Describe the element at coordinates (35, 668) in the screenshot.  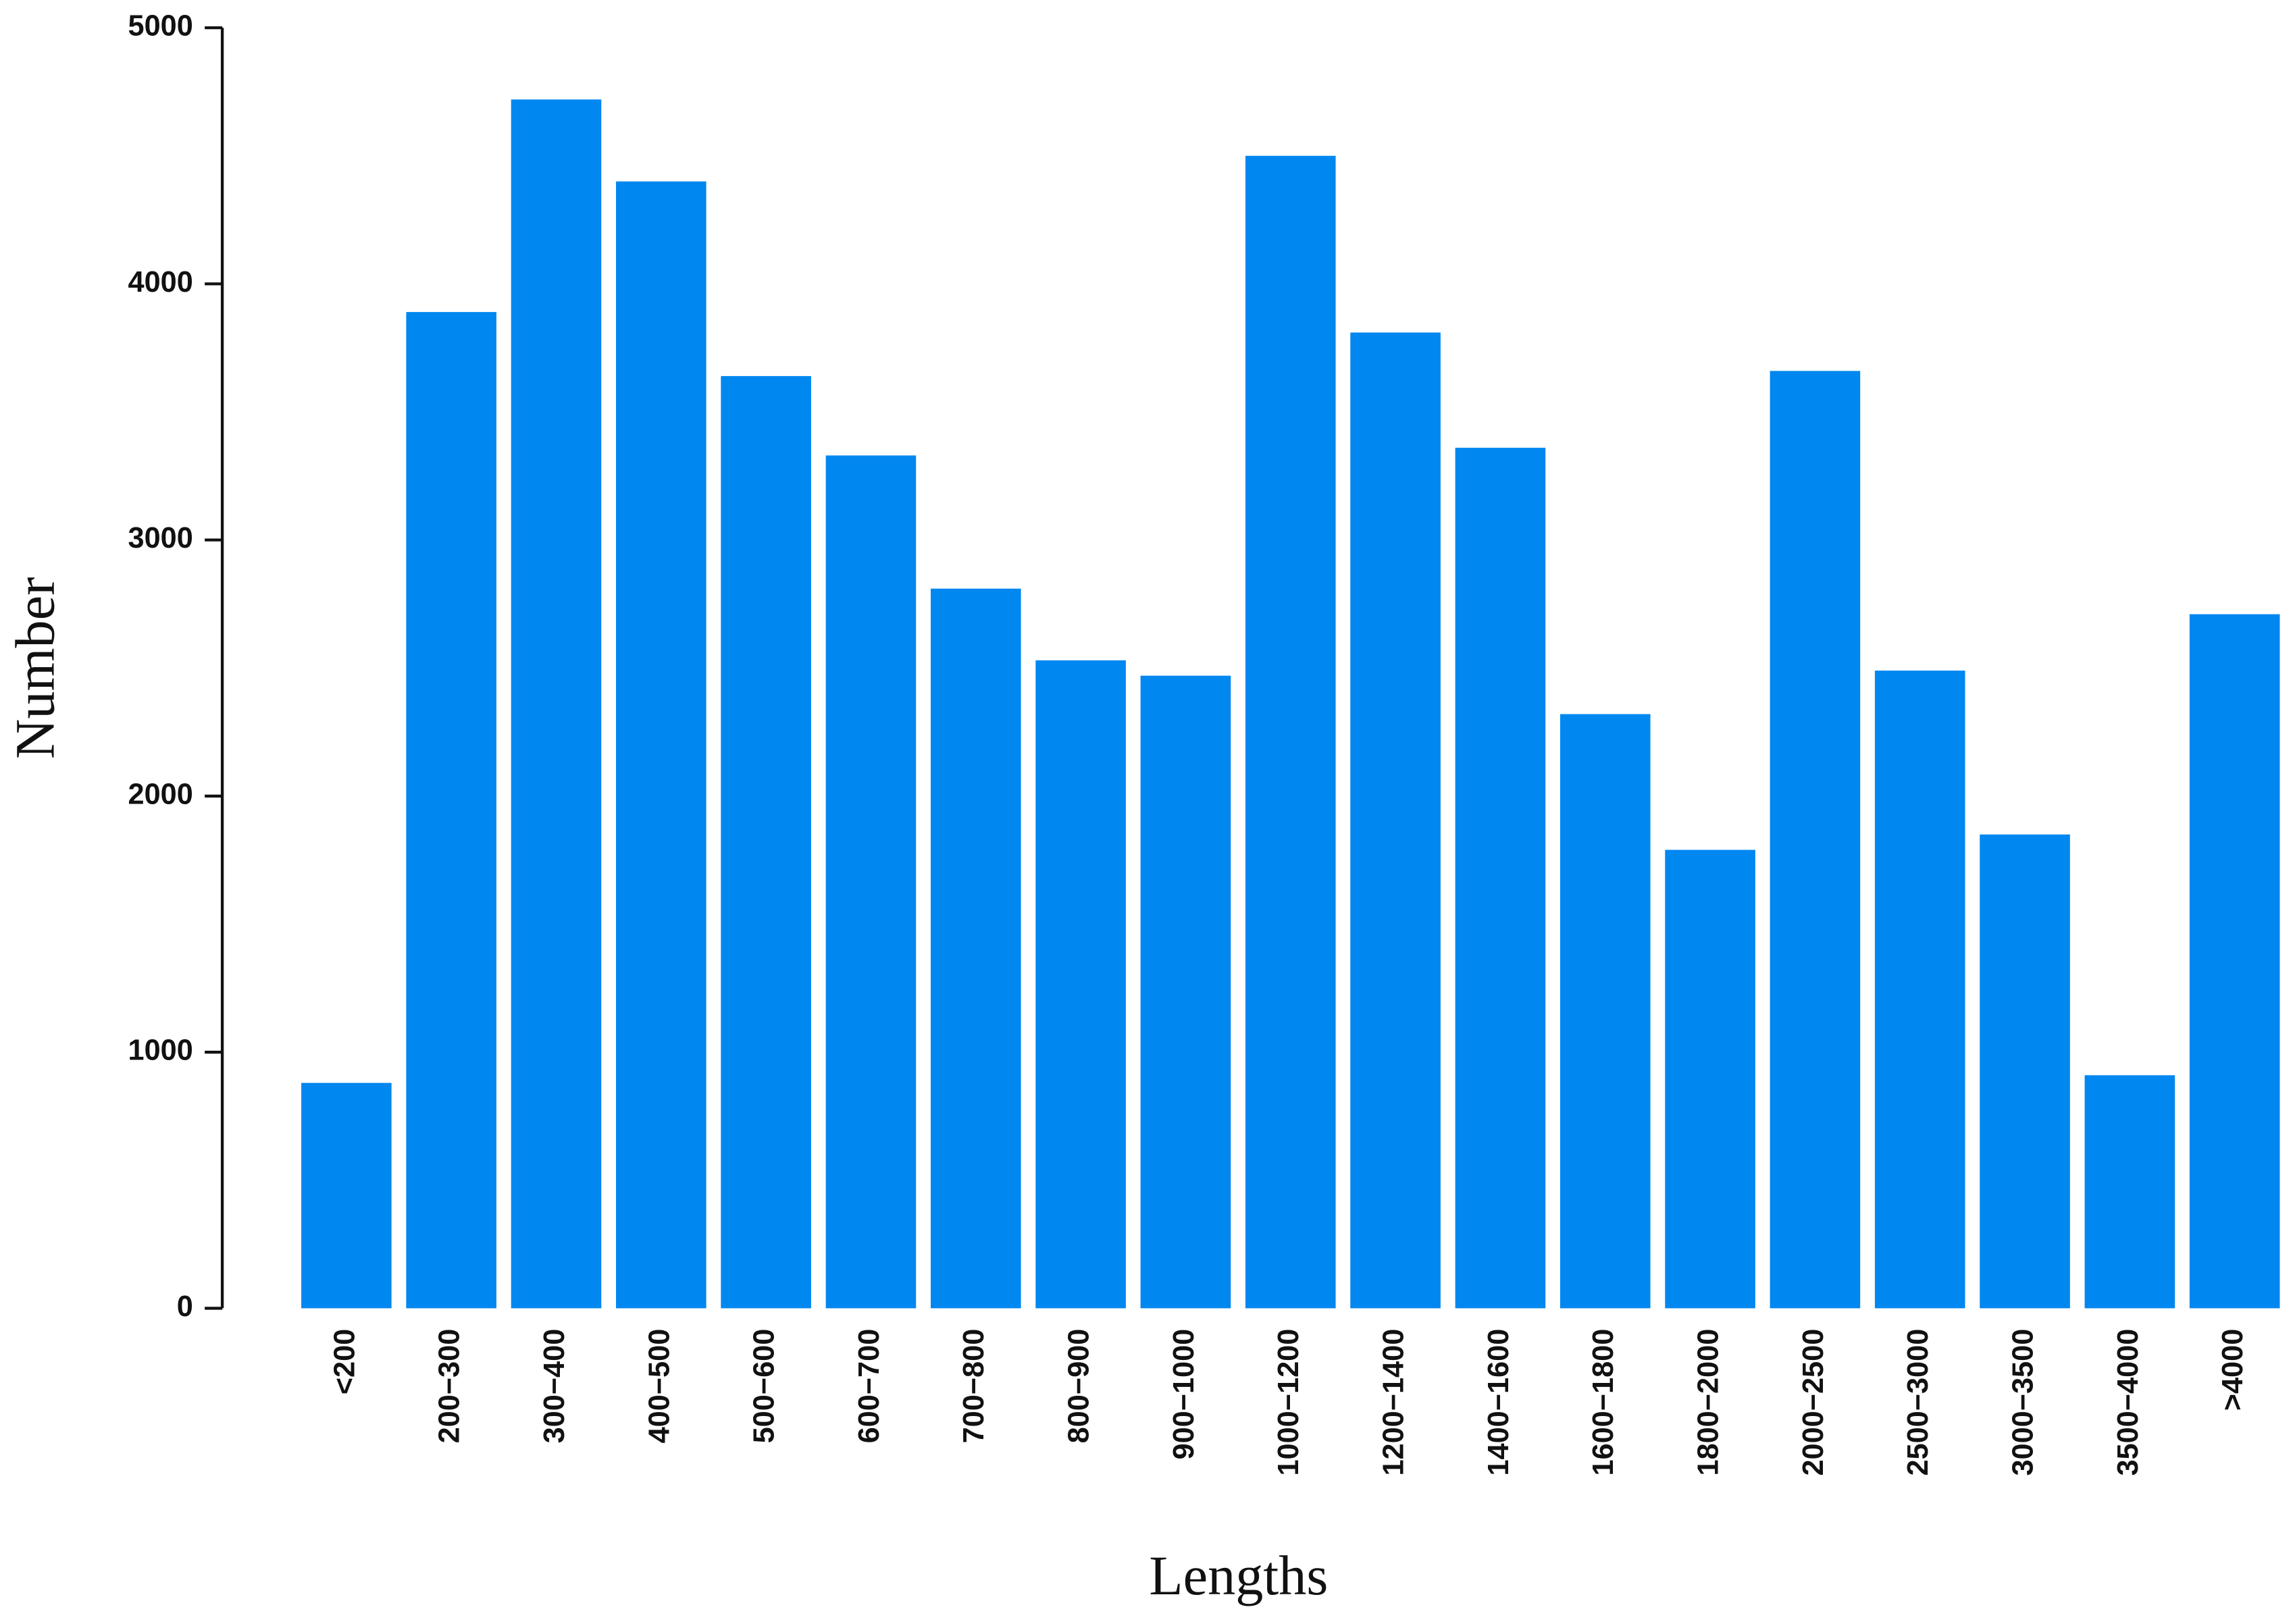
I see `y-axis-title: Number` at that location.